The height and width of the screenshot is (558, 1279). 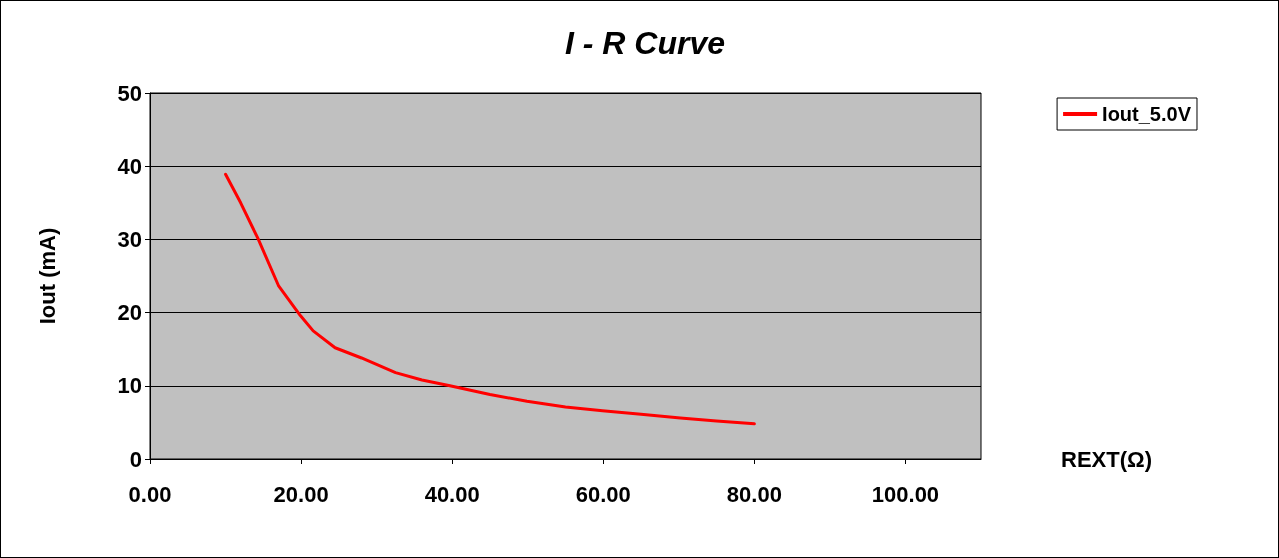 What do you see at coordinates (1106, 459) in the screenshot?
I see `x-axis-title: REXT(Ω)` at bounding box center [1106, 459].